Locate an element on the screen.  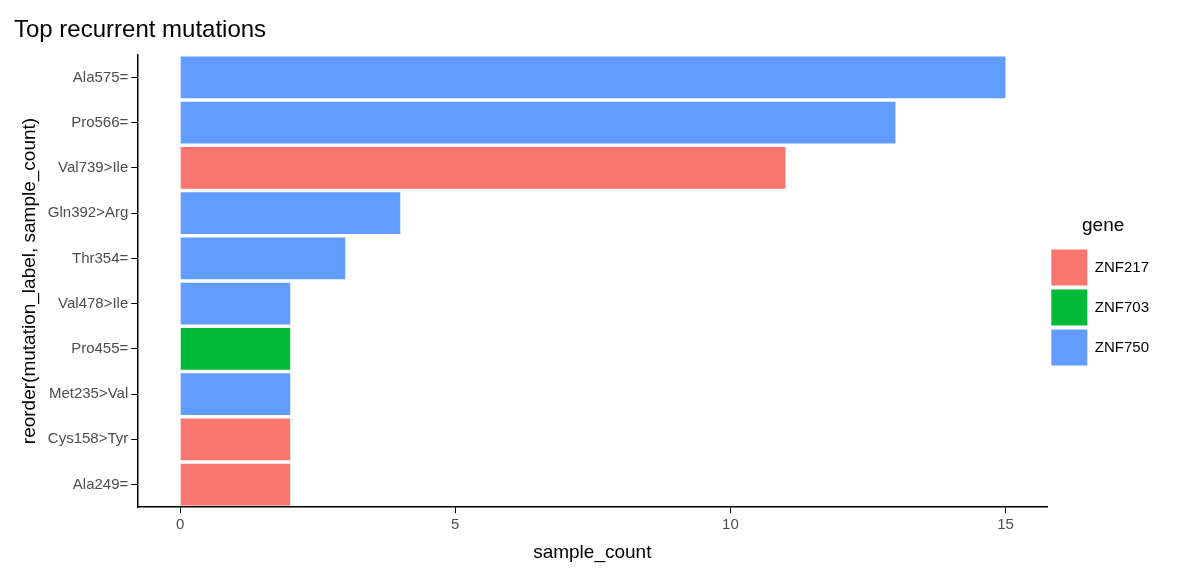
y-tick-label: Ala249= is located at coordinates (100, 483).